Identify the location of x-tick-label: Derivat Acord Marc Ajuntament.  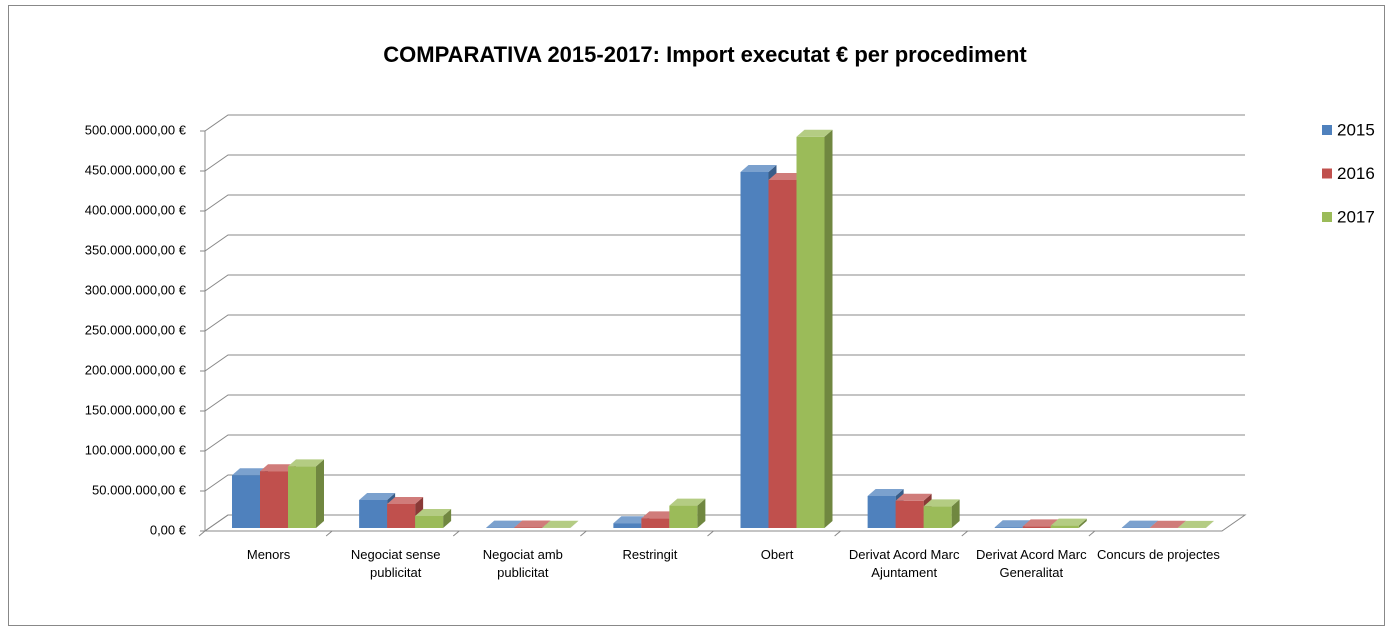
(904, 563).